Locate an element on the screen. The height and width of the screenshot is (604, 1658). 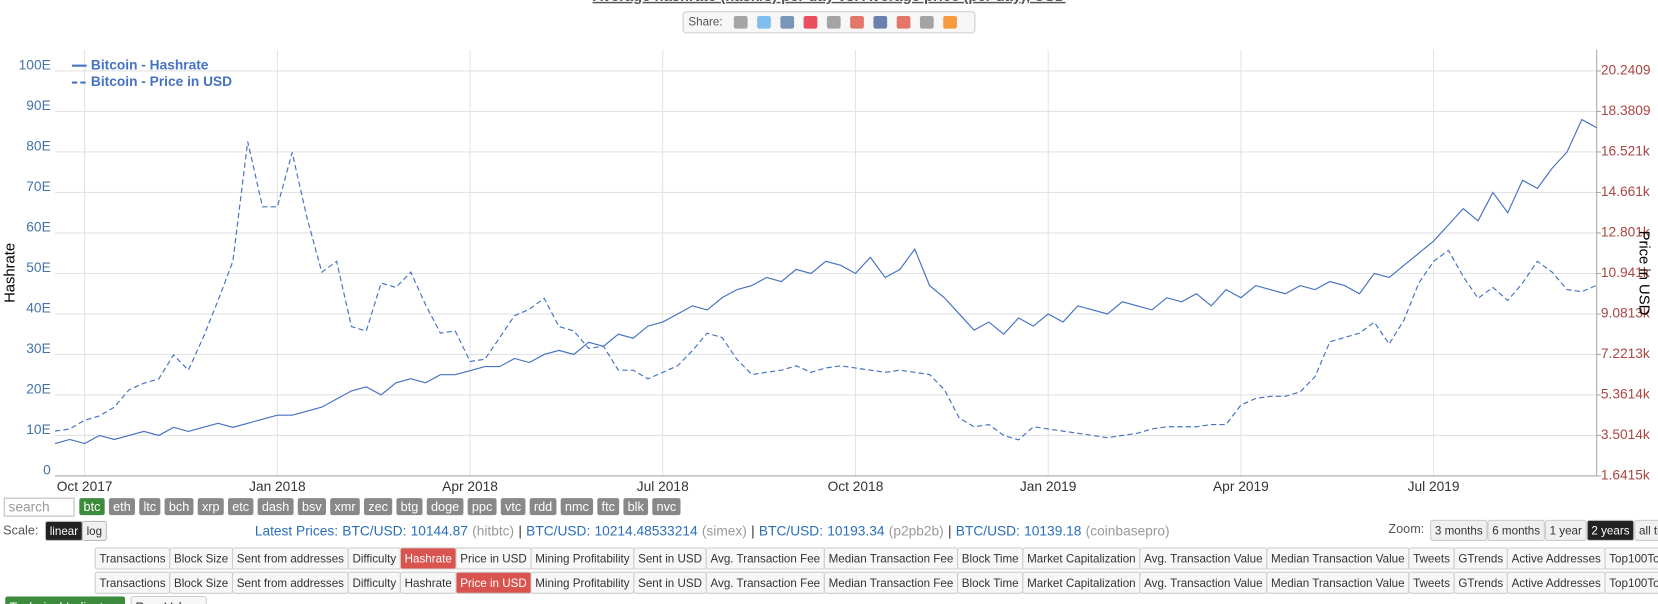
coin-button: dash is located at coordinates (275, 507).